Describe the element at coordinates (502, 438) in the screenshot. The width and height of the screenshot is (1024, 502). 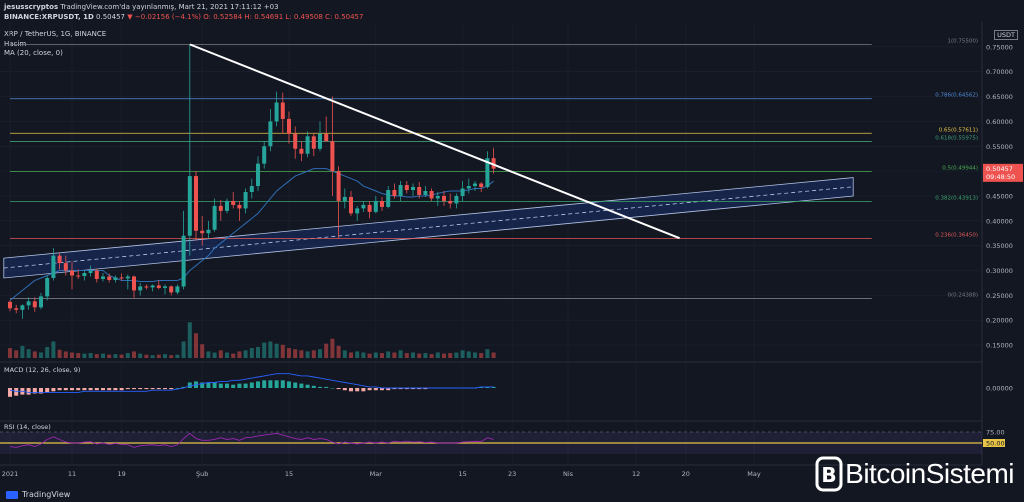
I see `rsi-pane: RSI (14, close) 75.00 50.00` at that location.